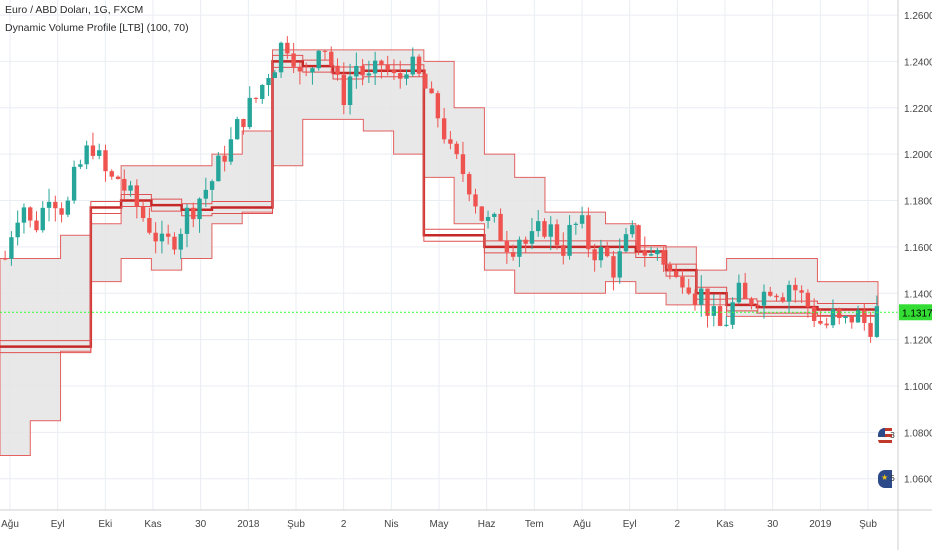 The image size is (932, 550). I want to click on indicator-label: Dynamic Volume Profile [LTB] (100, 70), so click(97, 28).